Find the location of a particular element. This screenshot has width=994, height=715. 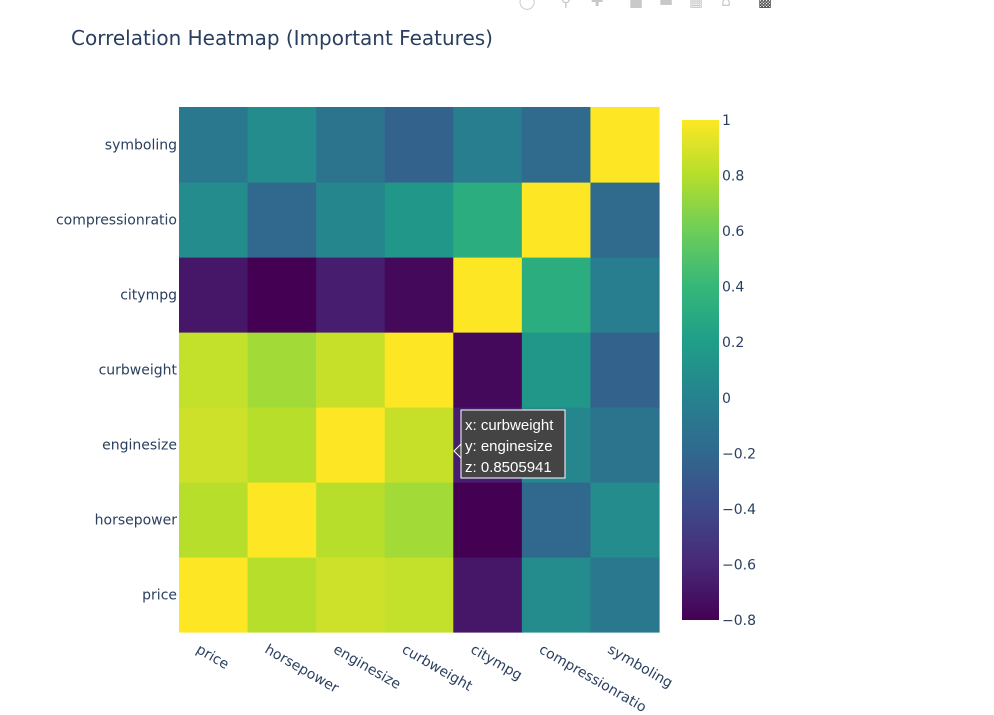

y-tick-label: curbweight is located at coordinates (138, 371).